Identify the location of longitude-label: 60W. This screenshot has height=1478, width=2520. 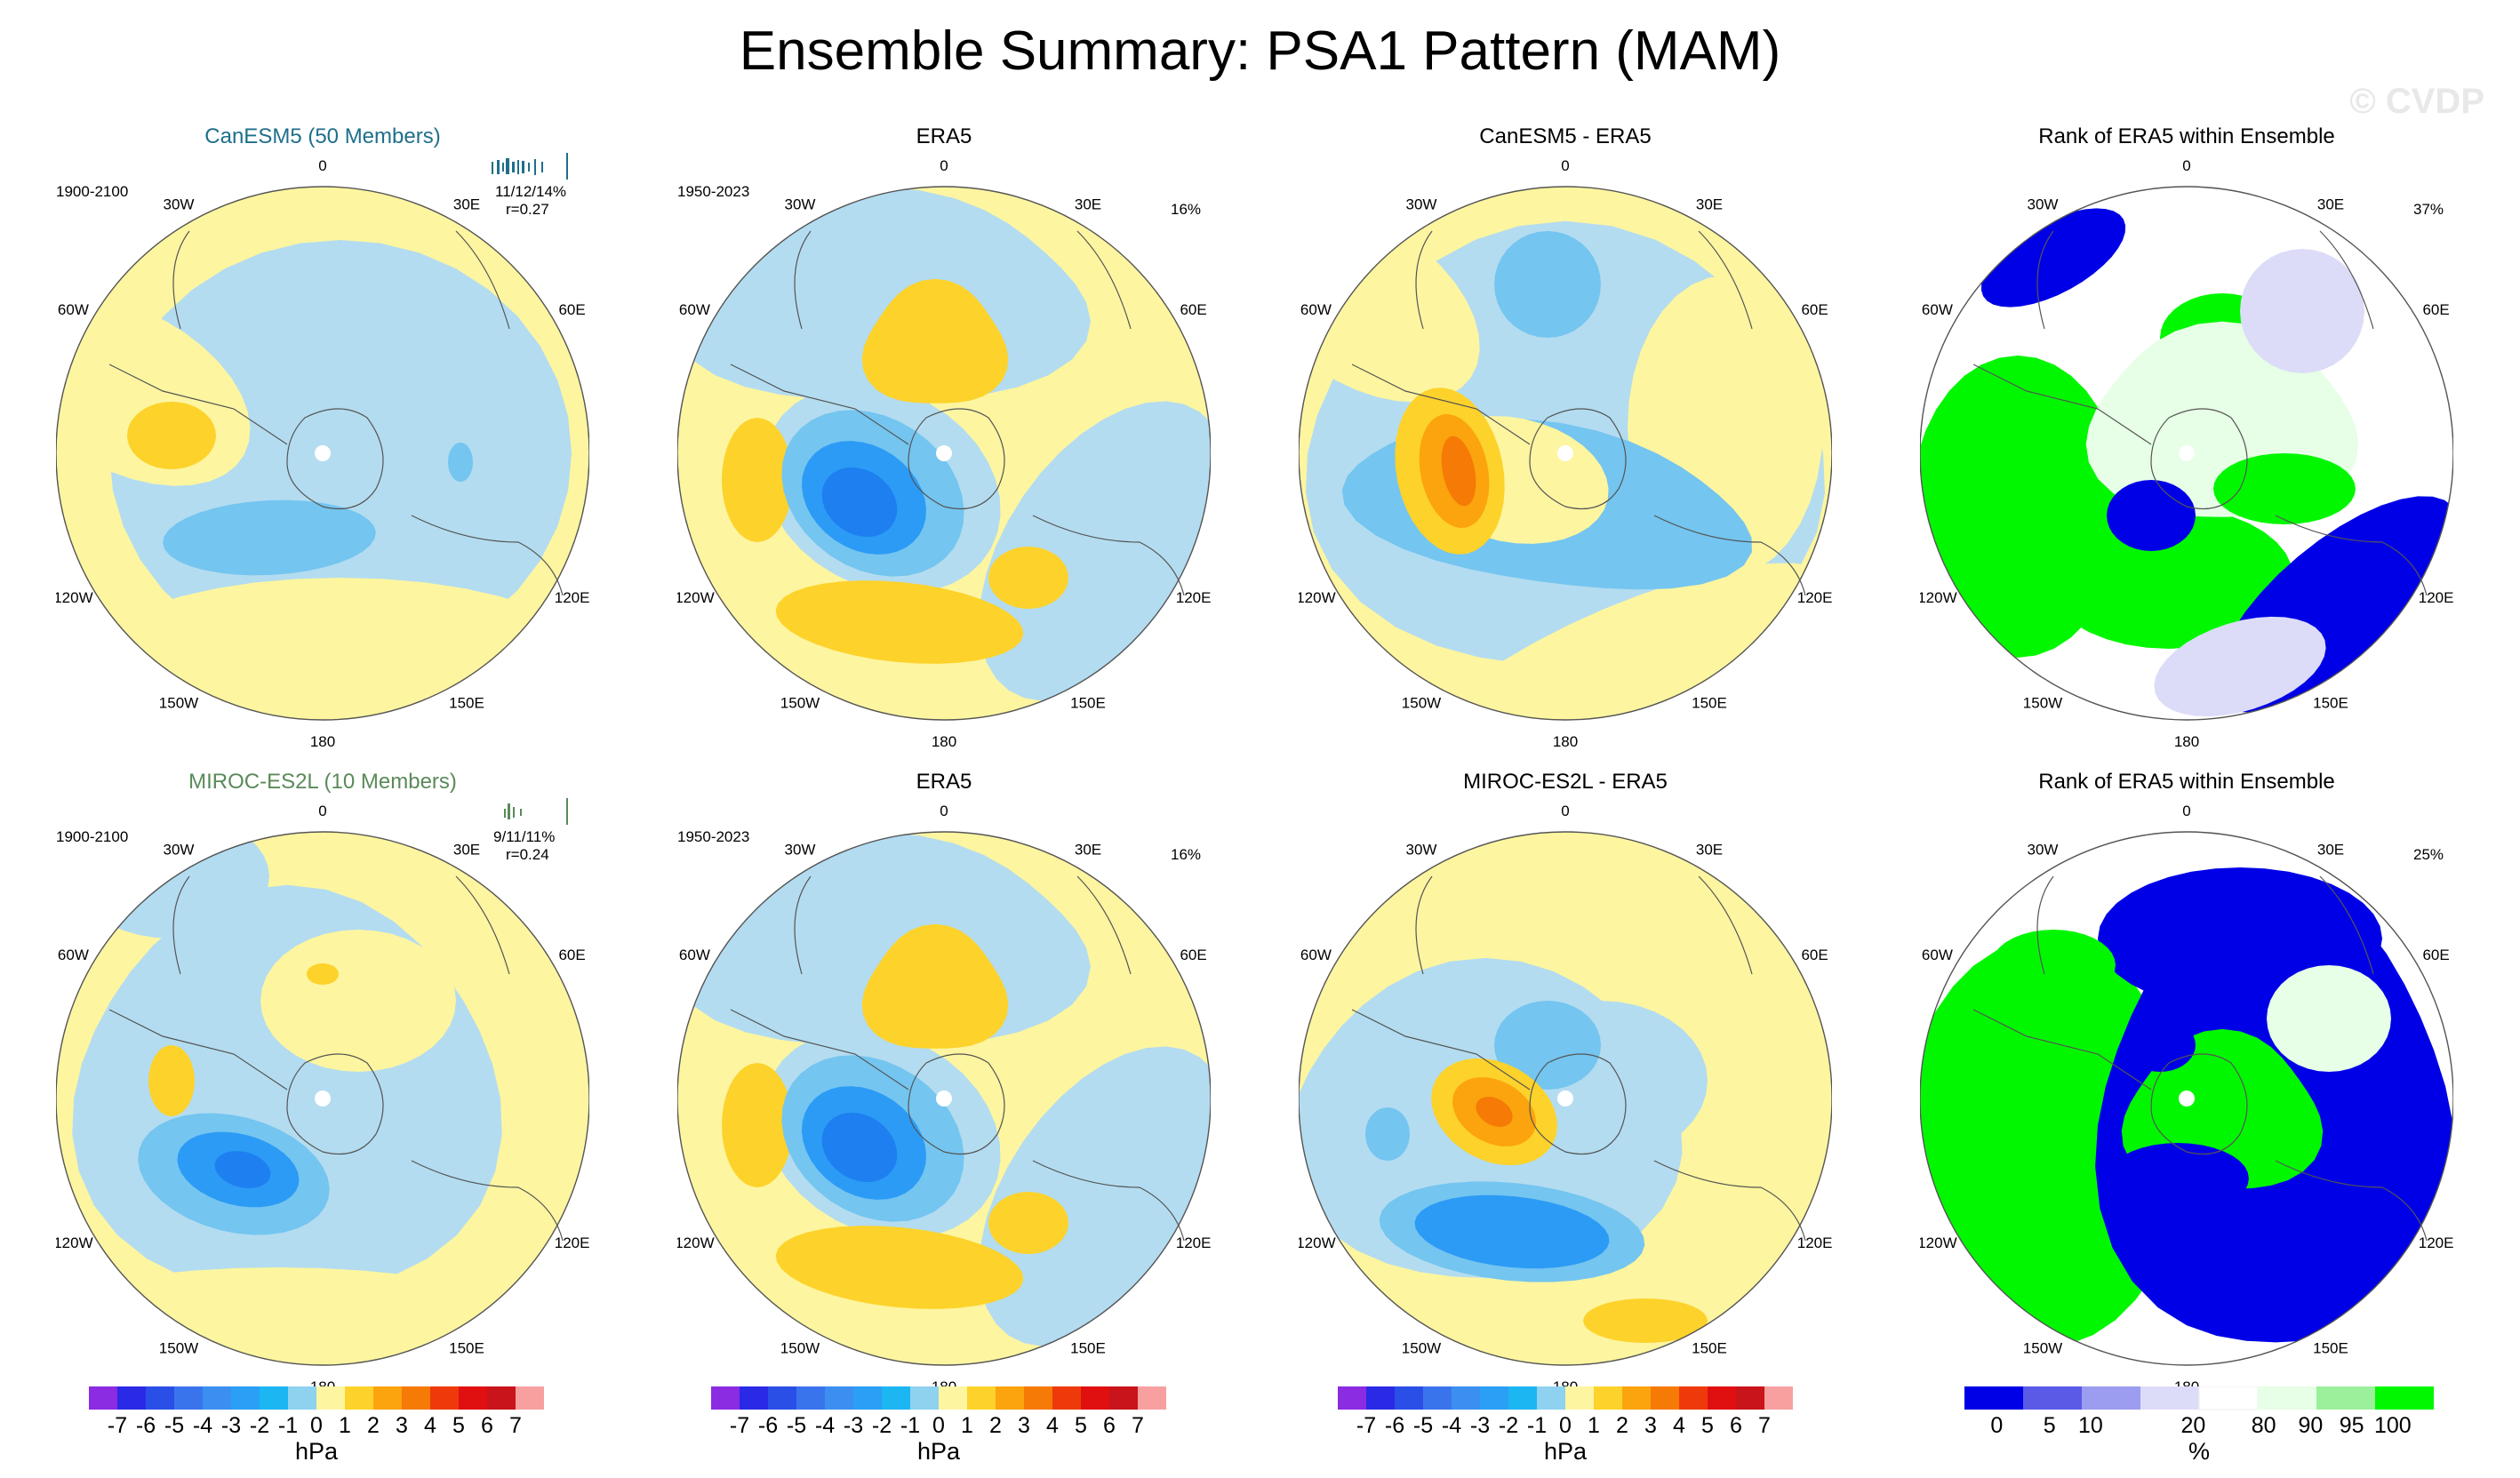
(1316, 955).